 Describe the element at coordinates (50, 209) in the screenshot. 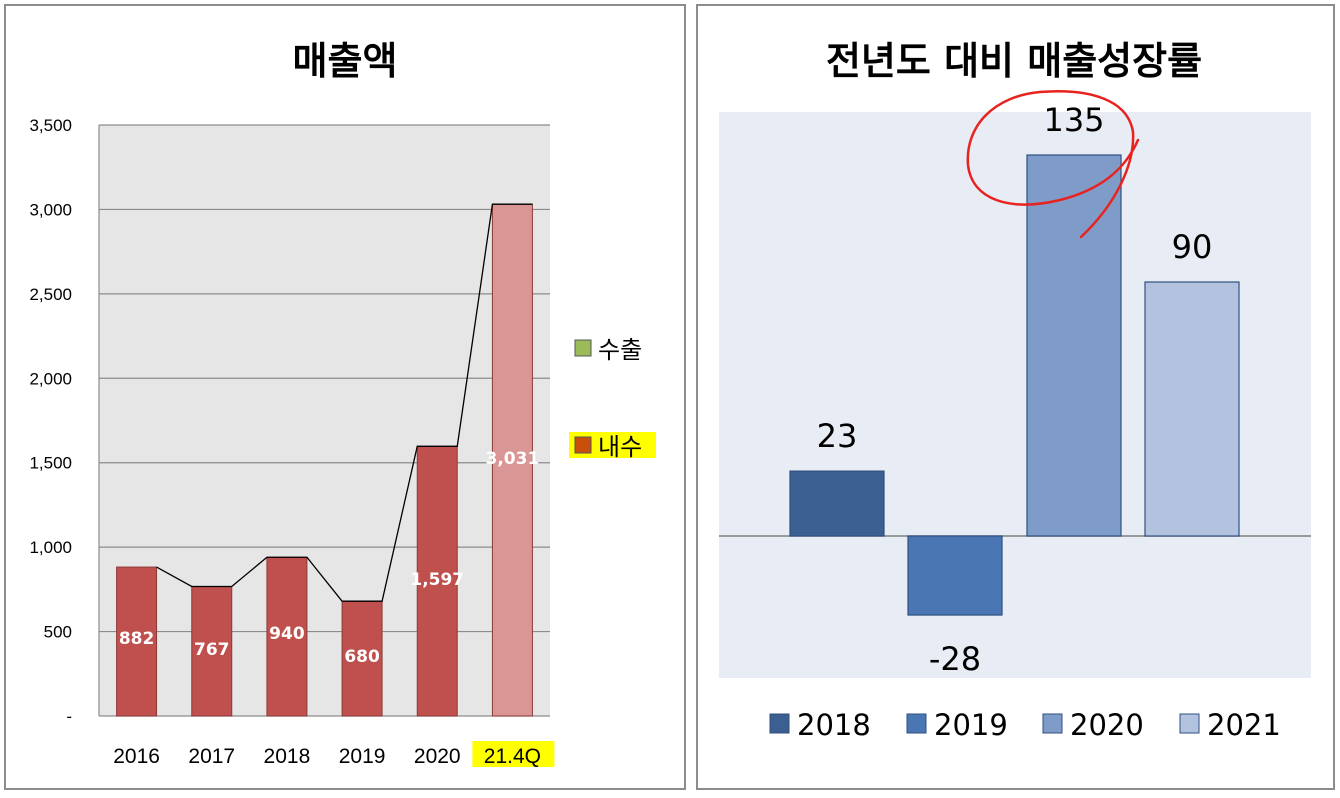

I see `y-tick-label: 3,000` at that location.